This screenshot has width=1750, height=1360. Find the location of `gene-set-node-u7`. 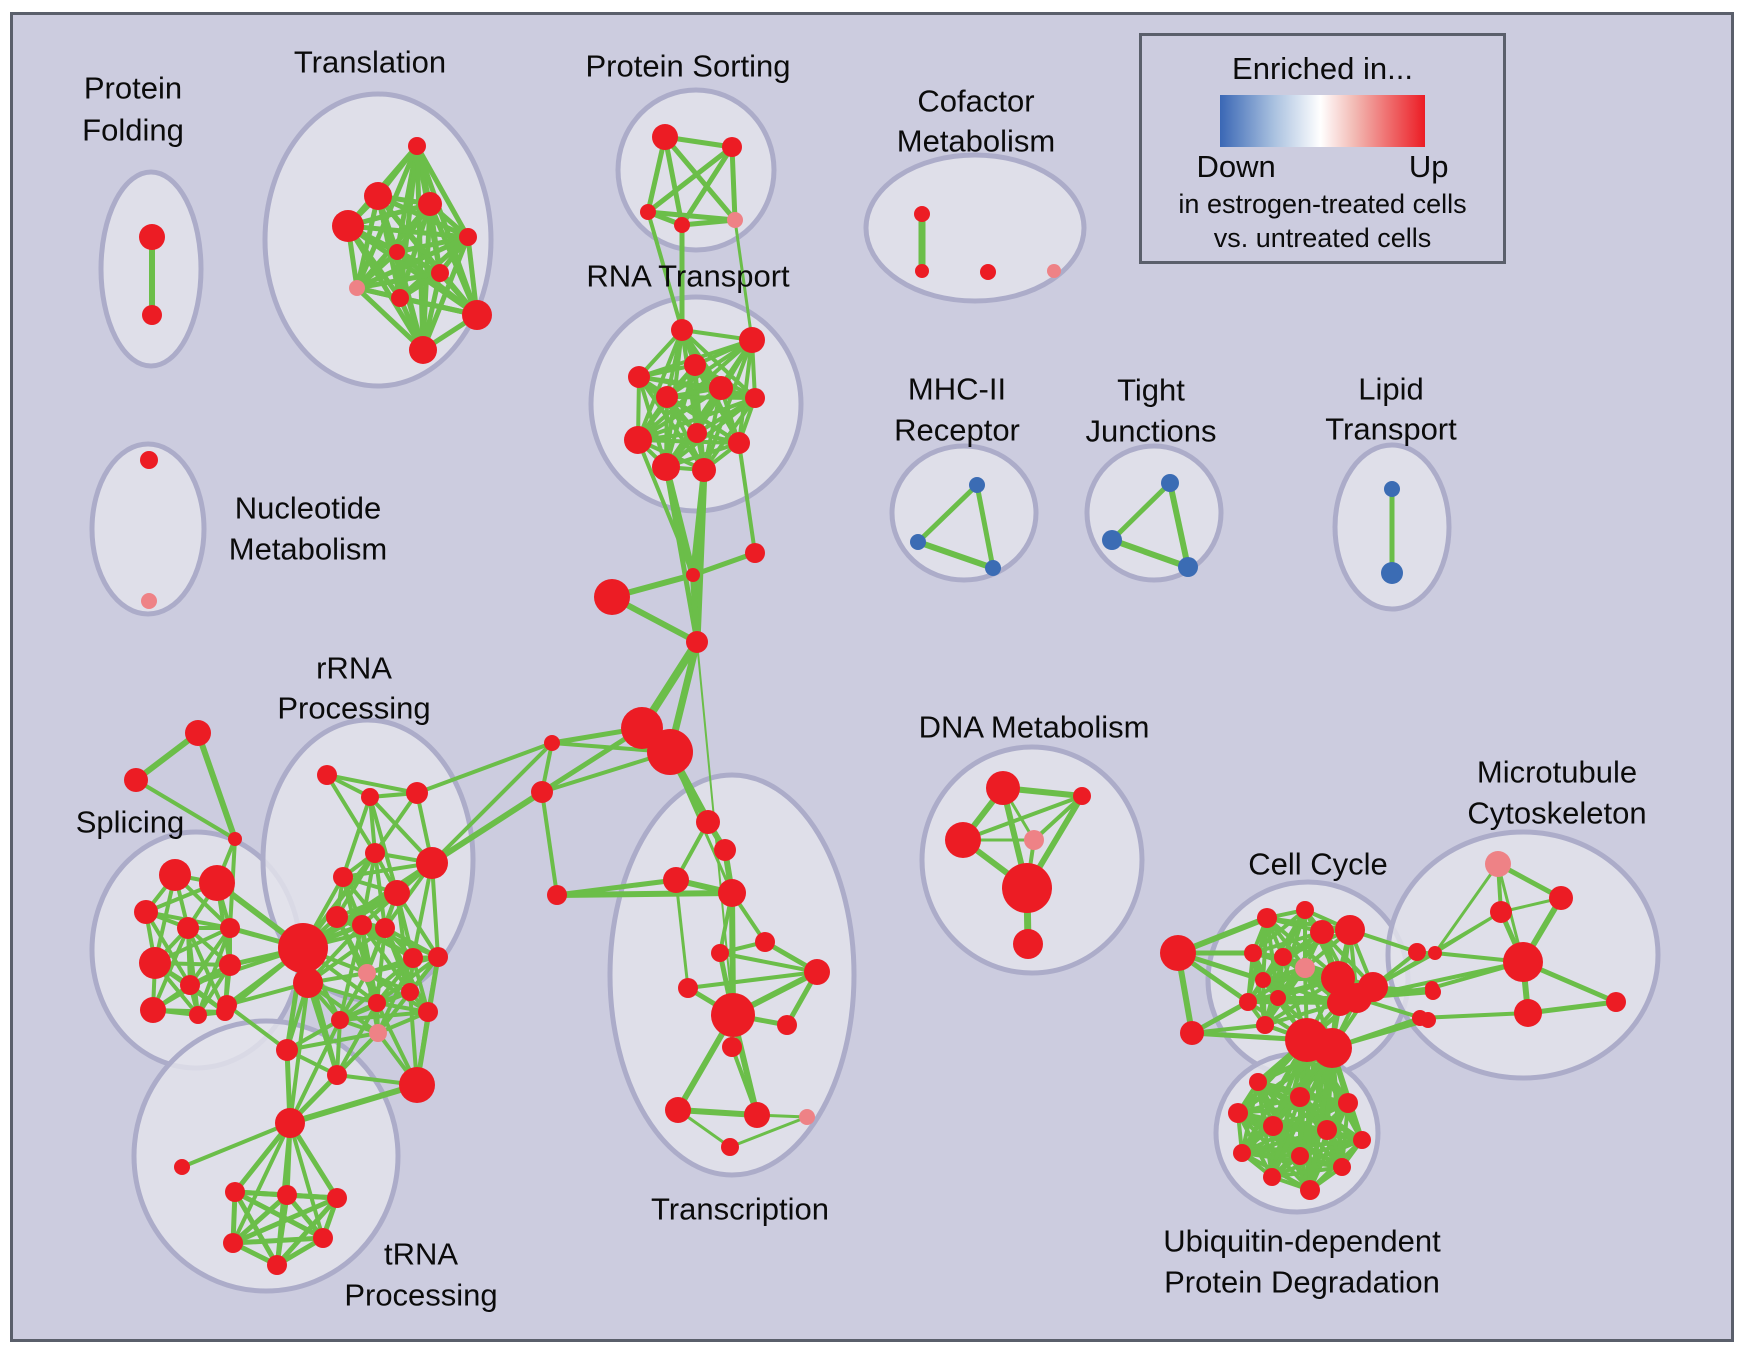

gene-set-node-u7 is located at coordinates (1362, 1140).